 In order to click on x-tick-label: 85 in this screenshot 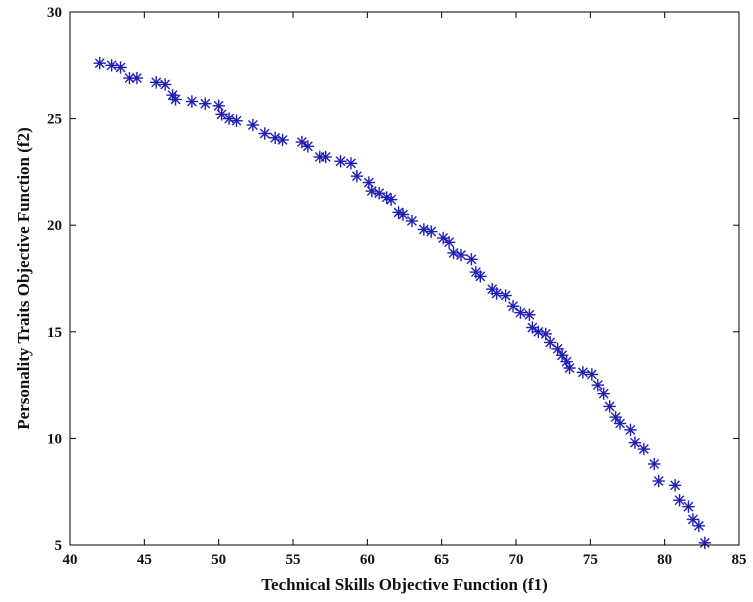, I will do `click(739, 560)`.